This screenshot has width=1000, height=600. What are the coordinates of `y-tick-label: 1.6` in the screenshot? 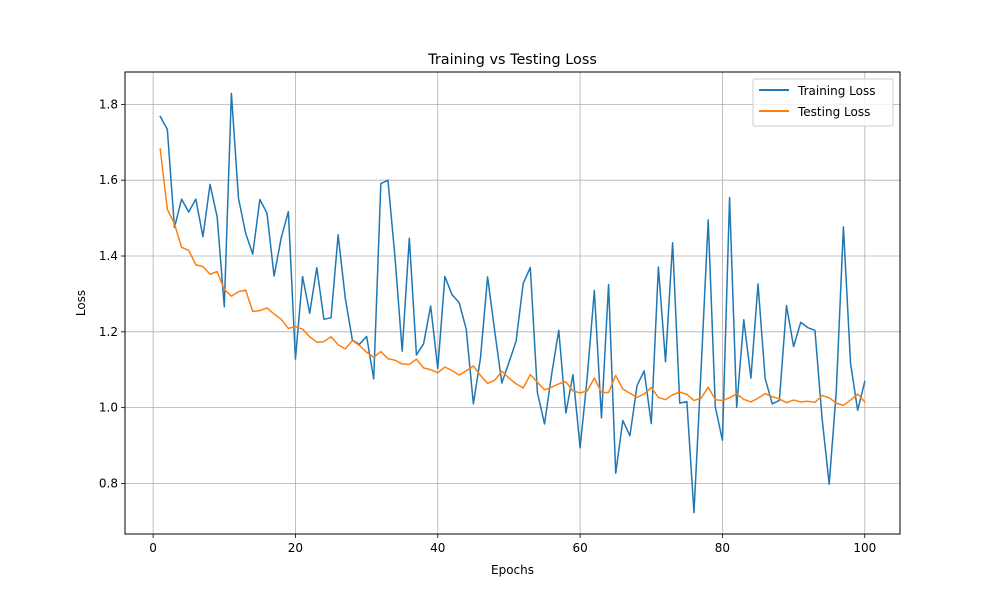 It's located at (108, 180).